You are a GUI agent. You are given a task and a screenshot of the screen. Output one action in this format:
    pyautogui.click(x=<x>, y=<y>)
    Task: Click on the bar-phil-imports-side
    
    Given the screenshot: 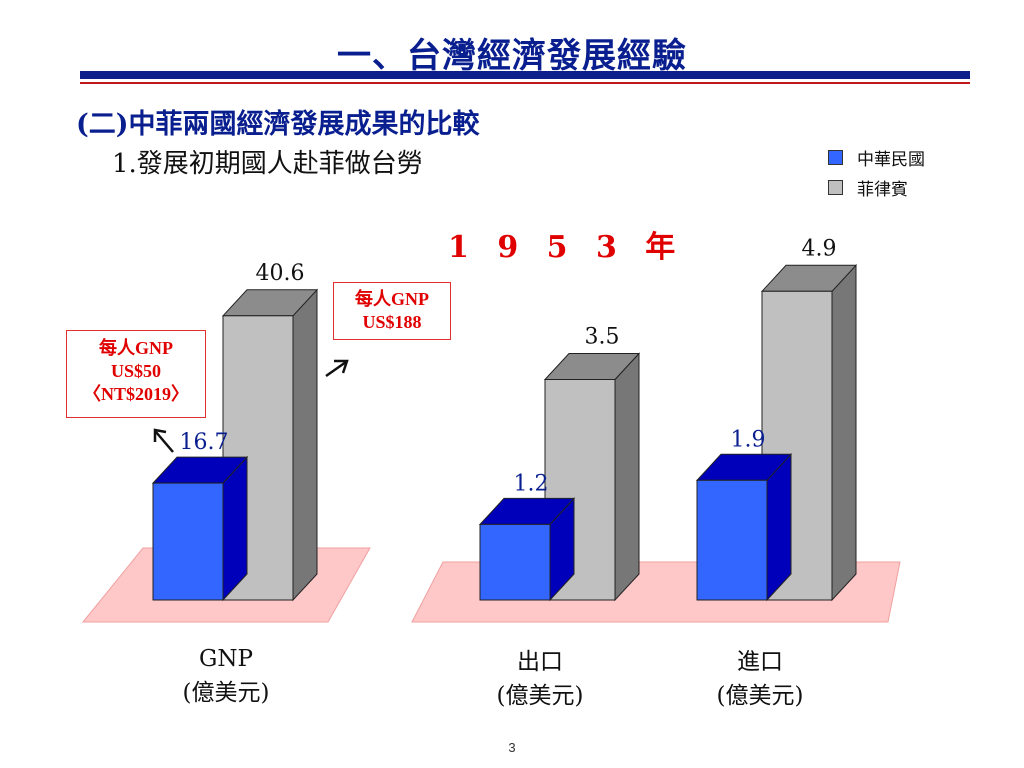 What is the action you would take?
    pyautogui.click(x=844, y=433)
    